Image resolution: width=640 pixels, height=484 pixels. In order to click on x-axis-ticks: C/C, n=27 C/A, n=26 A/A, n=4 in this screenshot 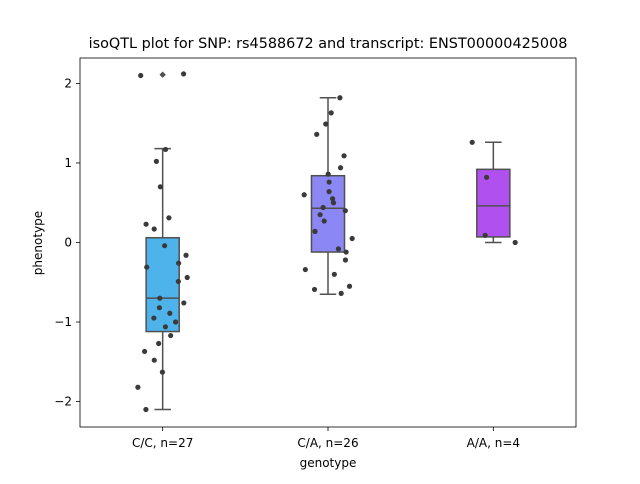, I will do `click(326, 438)`.